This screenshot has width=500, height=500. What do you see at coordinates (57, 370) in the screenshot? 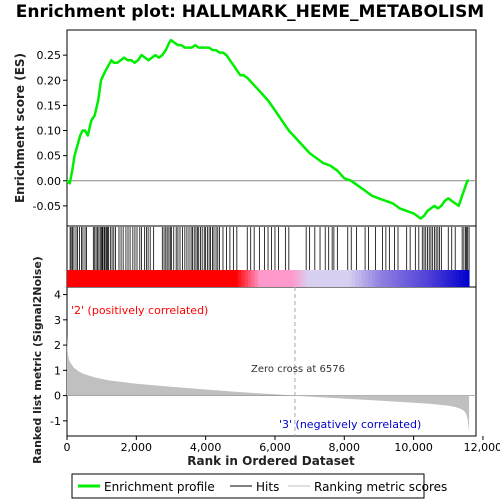
I see `metric-y-tick-label: 1` at bounding box center [57, 370].